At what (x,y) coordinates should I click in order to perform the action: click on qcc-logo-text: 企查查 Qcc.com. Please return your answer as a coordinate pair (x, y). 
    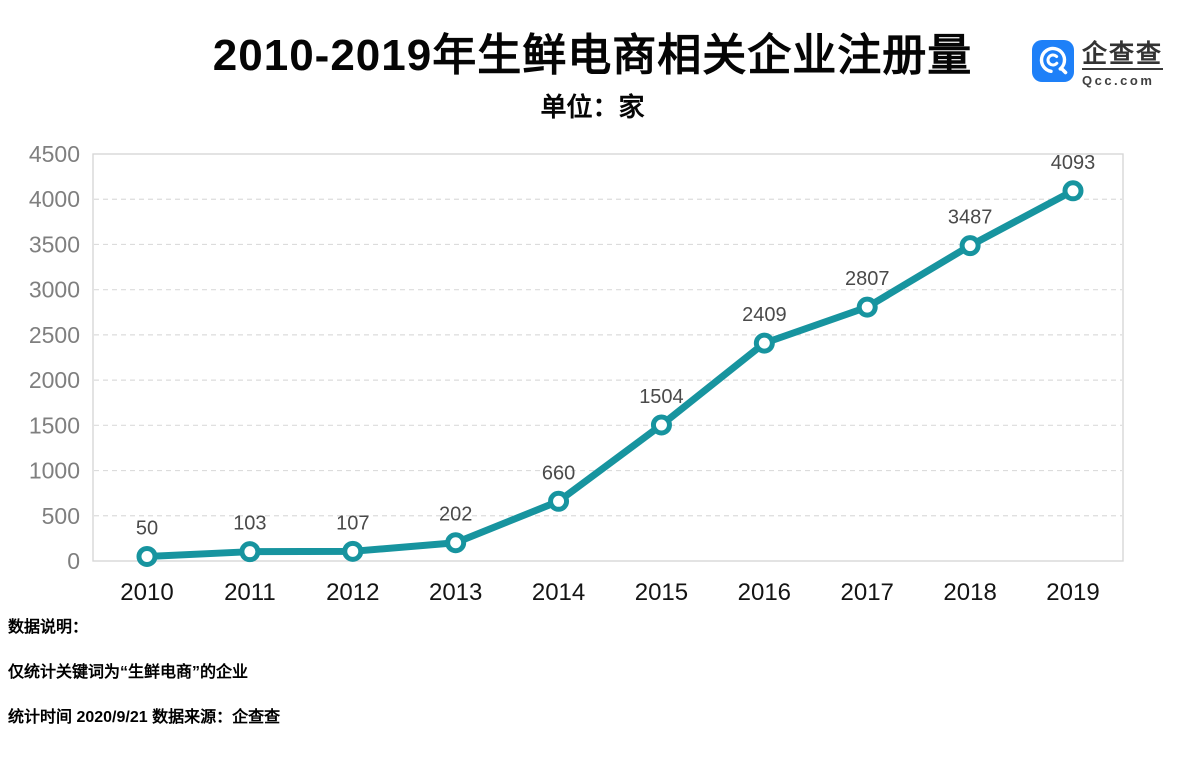
    Looking at the image, I should click on (1122, 65).